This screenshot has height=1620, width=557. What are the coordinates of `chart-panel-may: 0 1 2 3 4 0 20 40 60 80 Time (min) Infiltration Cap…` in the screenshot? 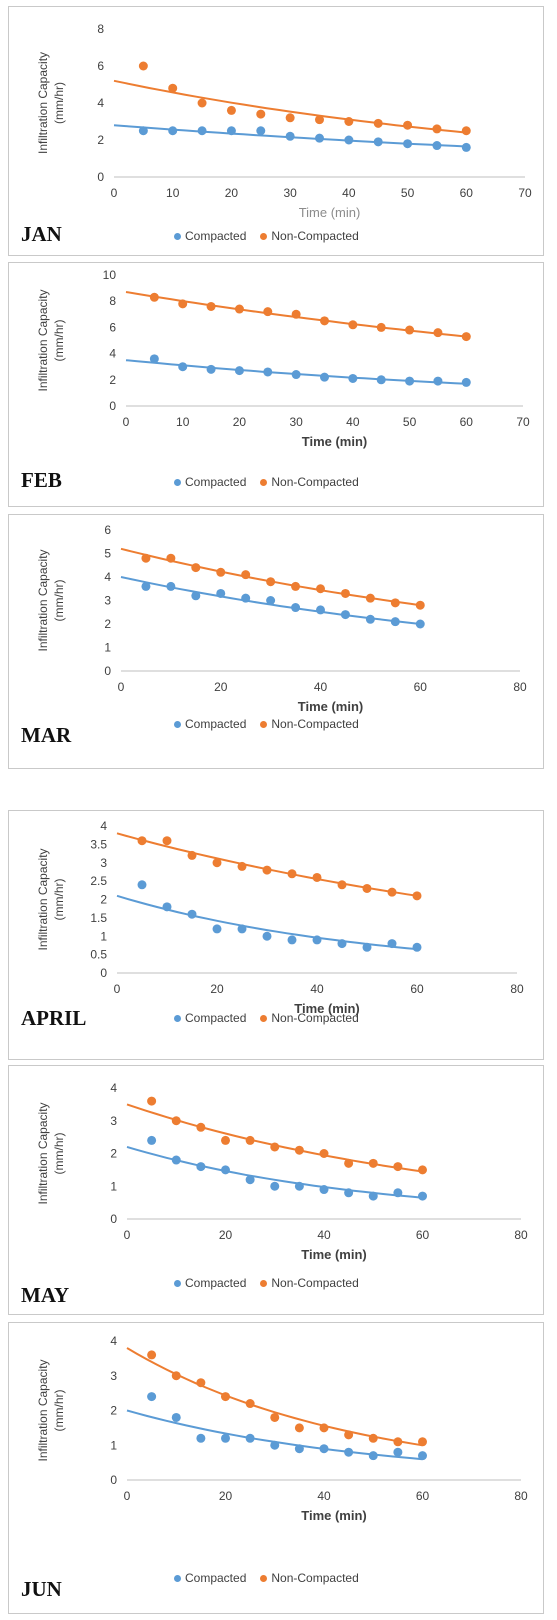 It's located at (276, 1190).